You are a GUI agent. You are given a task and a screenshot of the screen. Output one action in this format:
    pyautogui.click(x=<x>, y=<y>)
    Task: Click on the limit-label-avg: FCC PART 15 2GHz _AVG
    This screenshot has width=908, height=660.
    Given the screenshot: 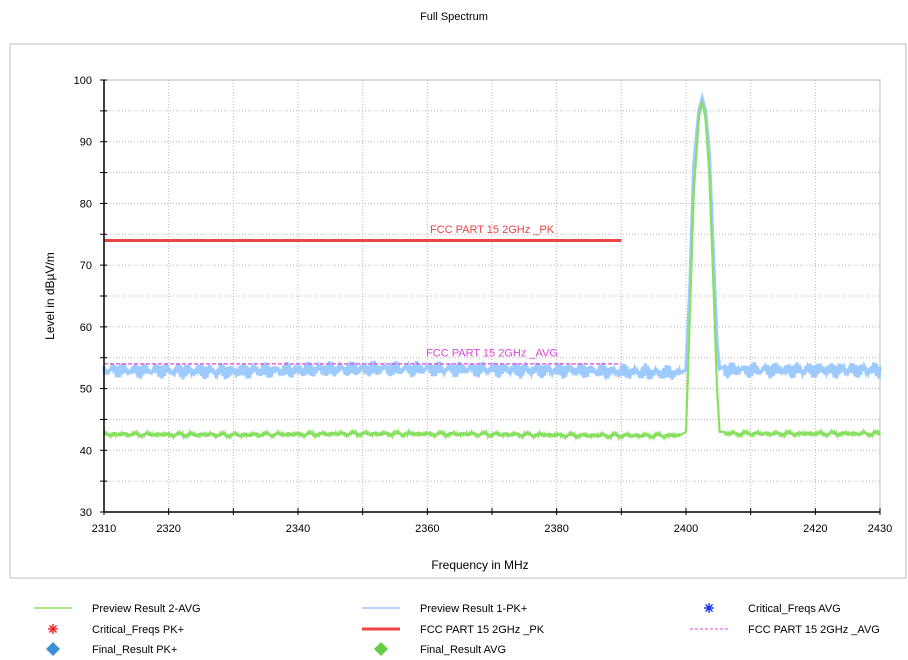 What is the action you would take?
    pyautogui.click(x=492, y=353)
    